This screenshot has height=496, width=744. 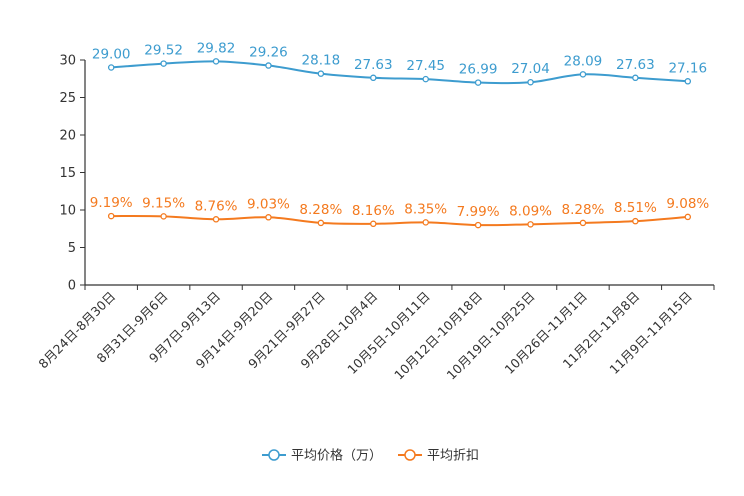 What do you see at coordinates (321, 61) in the screenshot?
I see `price-data-label: 28.18` at bounding box center [321, 61].